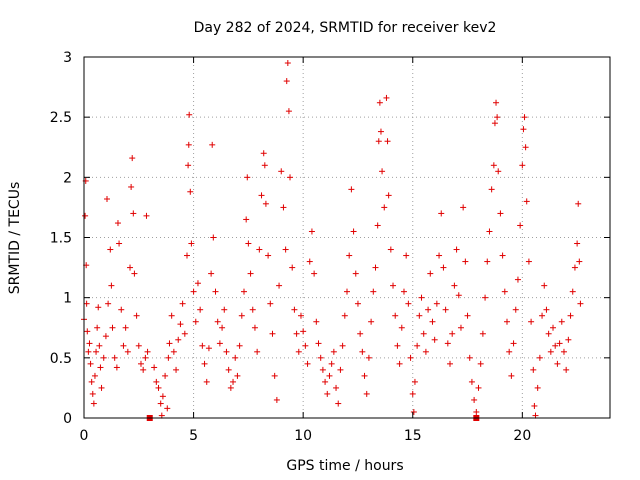 The image size is (640, 480). I want to click on x-axis-label: GPS time / hours, so click(344, 466).